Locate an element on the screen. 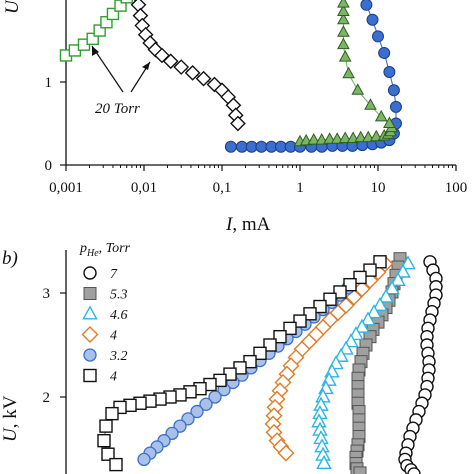 This screenshot has height=474, width=474. panel-b-y-axis-label: U, kV is located at coordinates (10, 418).